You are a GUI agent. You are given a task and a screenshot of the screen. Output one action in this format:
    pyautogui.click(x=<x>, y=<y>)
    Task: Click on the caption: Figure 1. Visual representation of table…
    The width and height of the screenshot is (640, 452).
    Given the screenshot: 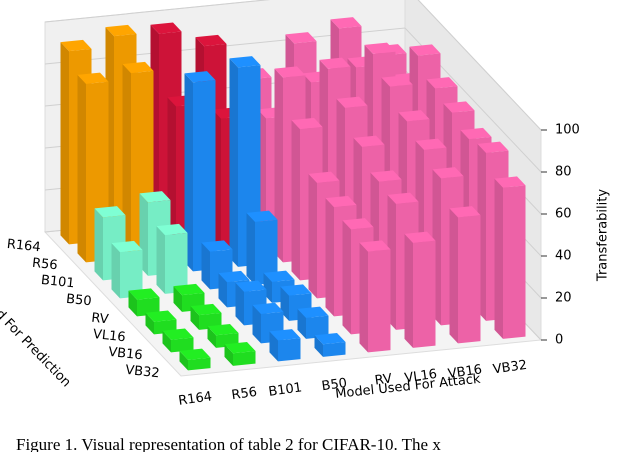 What is the action you would take?
    pyautogui.click(x=228, y=443)
    